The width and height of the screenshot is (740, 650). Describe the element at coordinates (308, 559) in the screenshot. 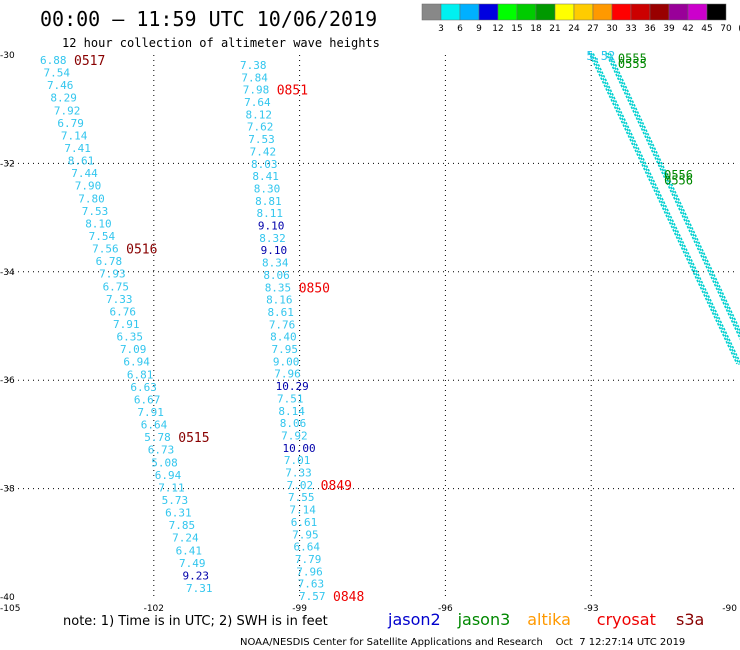

I see `wave-height-value: 7.79` at that location.